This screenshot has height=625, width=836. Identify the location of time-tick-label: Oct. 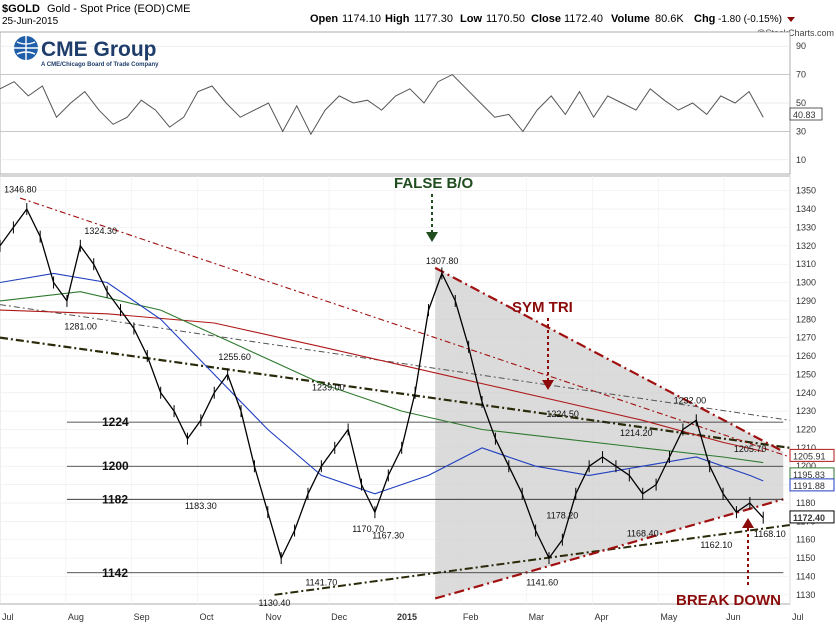
(207, 617).